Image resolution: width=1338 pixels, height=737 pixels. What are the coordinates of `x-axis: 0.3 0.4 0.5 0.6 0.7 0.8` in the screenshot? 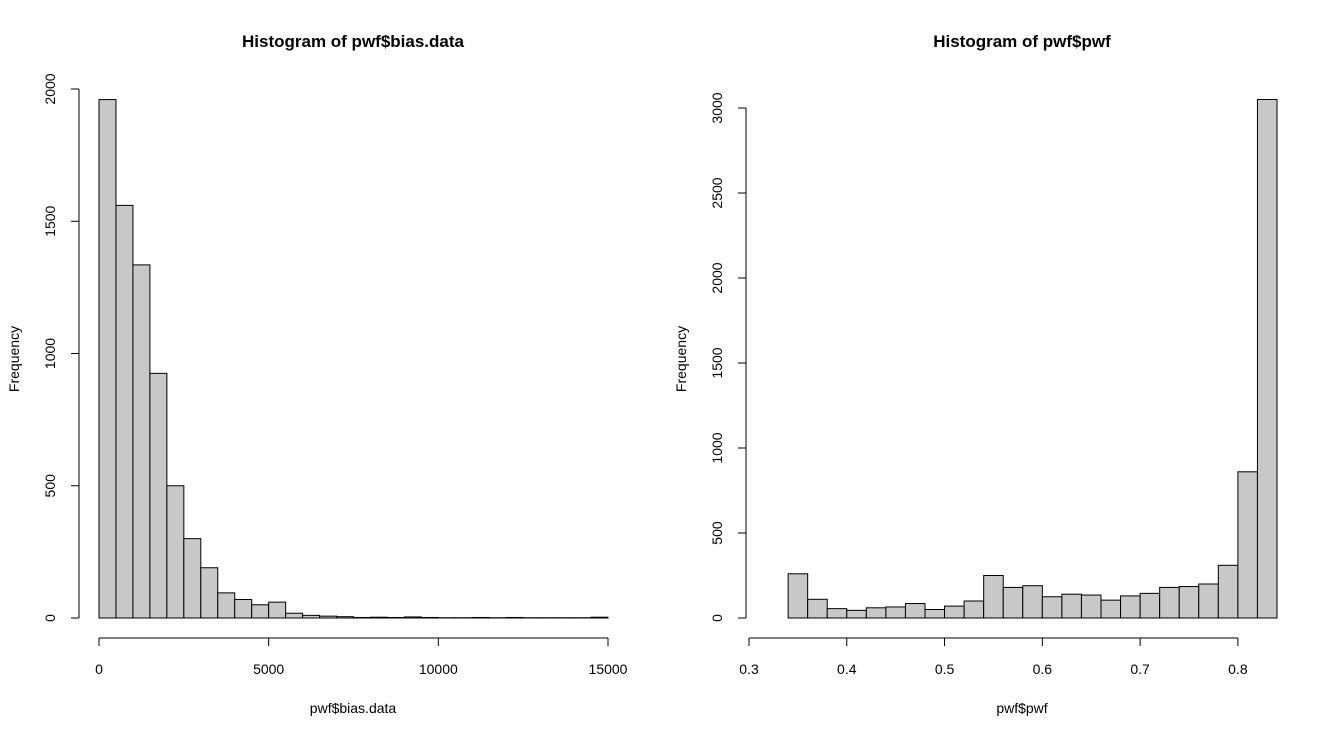 It's located at (993, 657).